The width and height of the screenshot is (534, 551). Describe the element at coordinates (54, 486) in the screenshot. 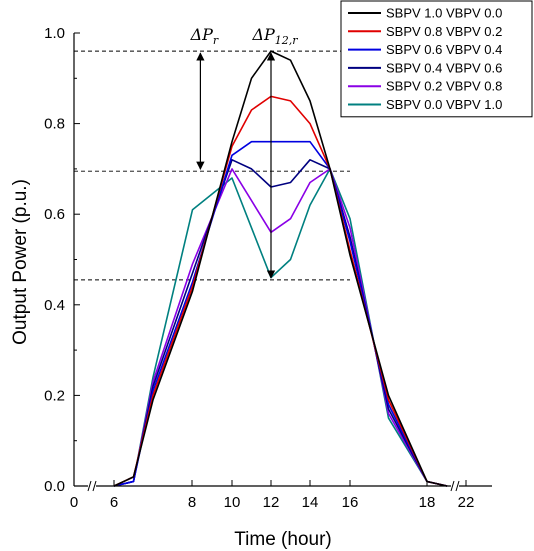

I see `y-tick-label: 0.0` at that location.